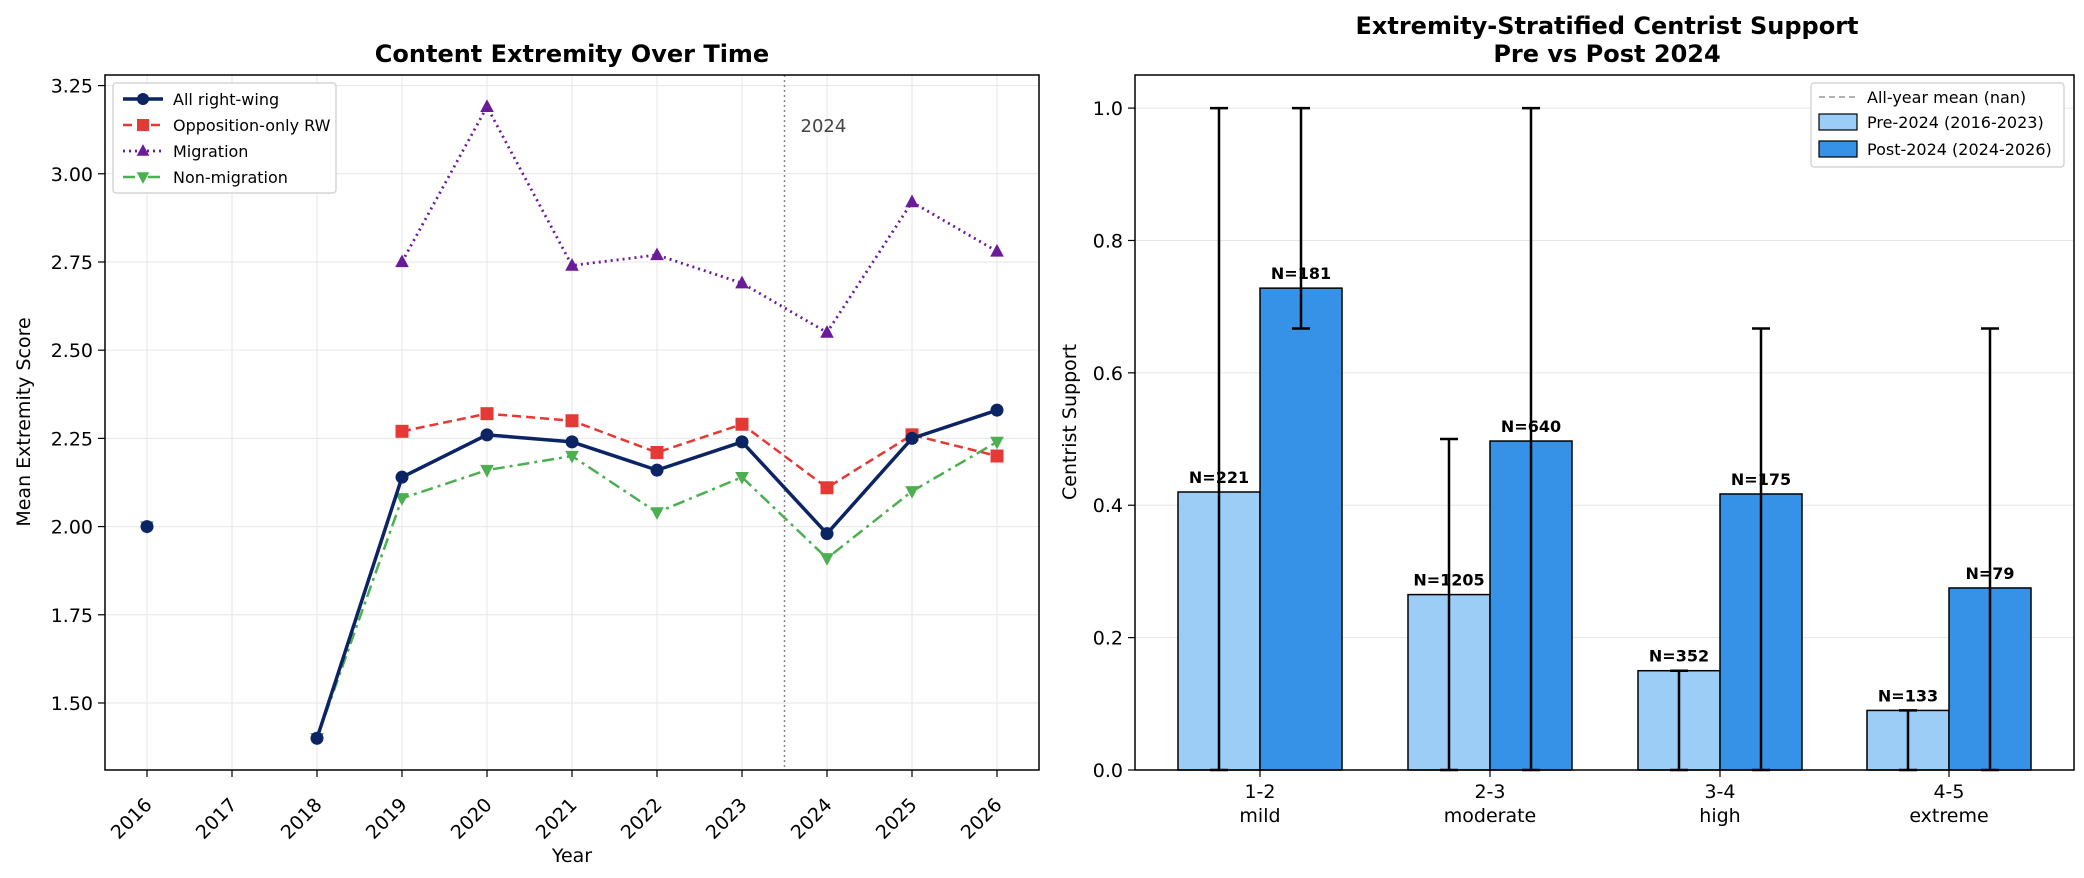 The image size is (2084, 878). Describe the element at coordinates (78, 395) in the screenshot. I see `left-y-ticks: 1.50 1.75 2.00 2.25 2.50 2.75 3.00 3.25` at that location.